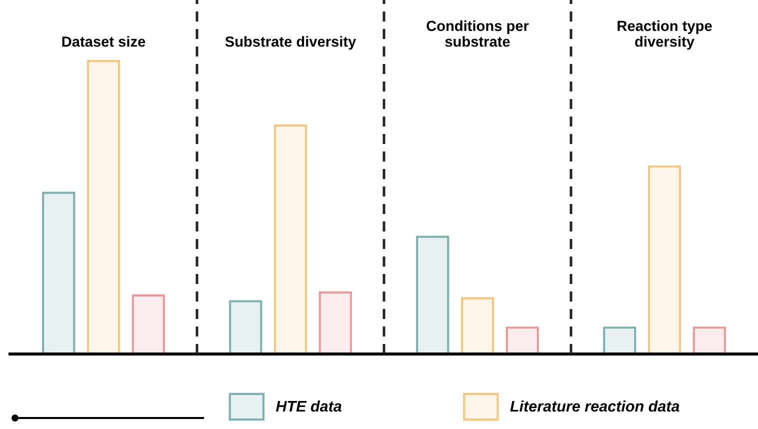  I want to click on x-tick-label: Dataset size, so click(104, 41).